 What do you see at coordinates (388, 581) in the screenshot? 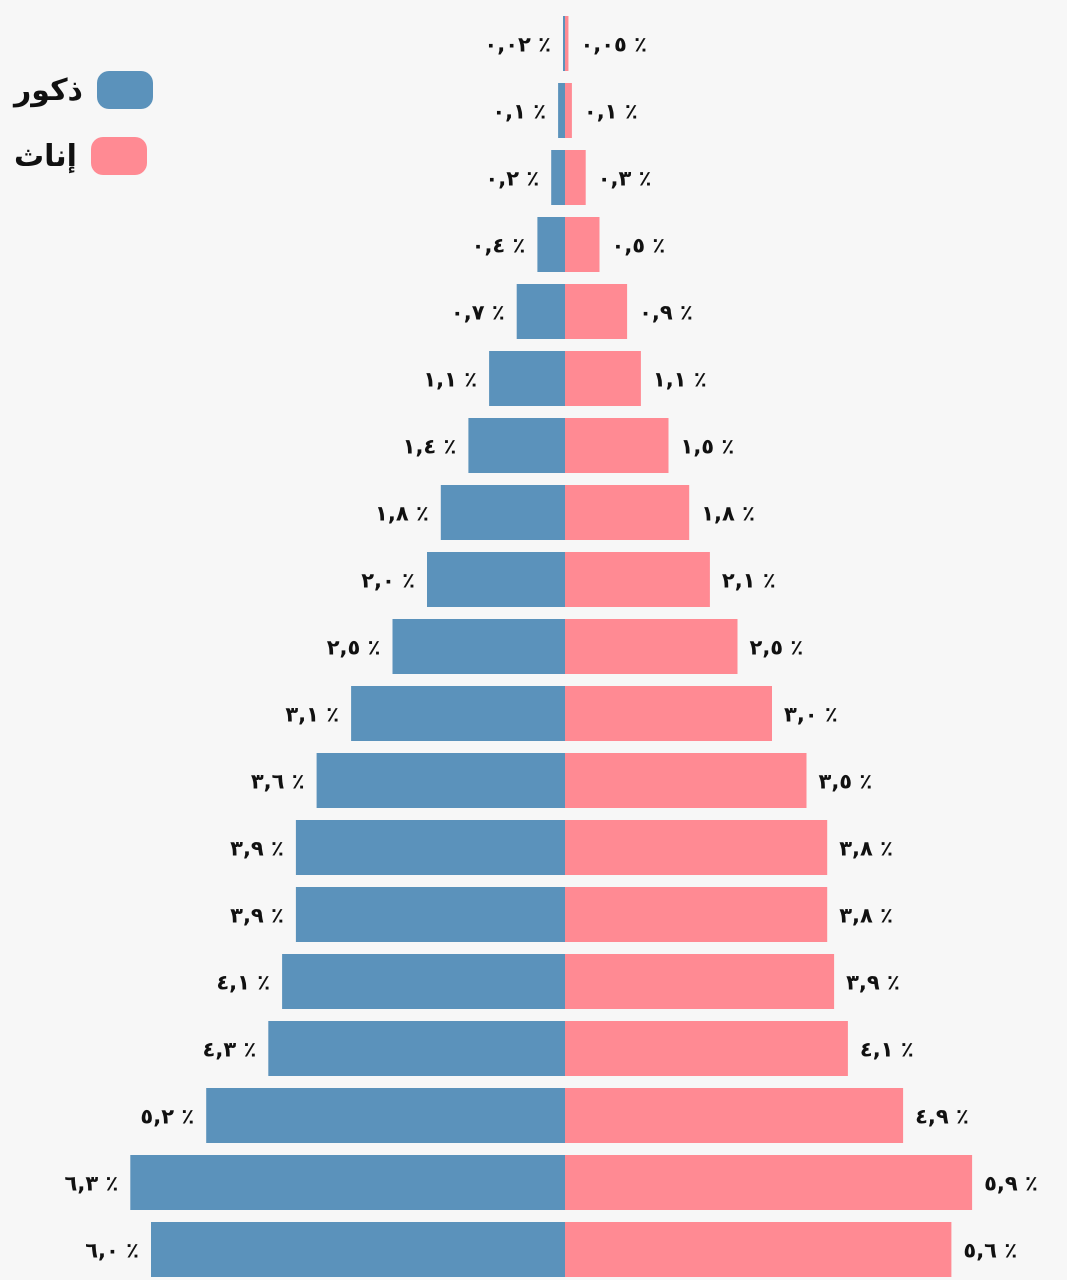
I see `value-label-males: ٢,٠ ٪` at bounding box center [388, 581].